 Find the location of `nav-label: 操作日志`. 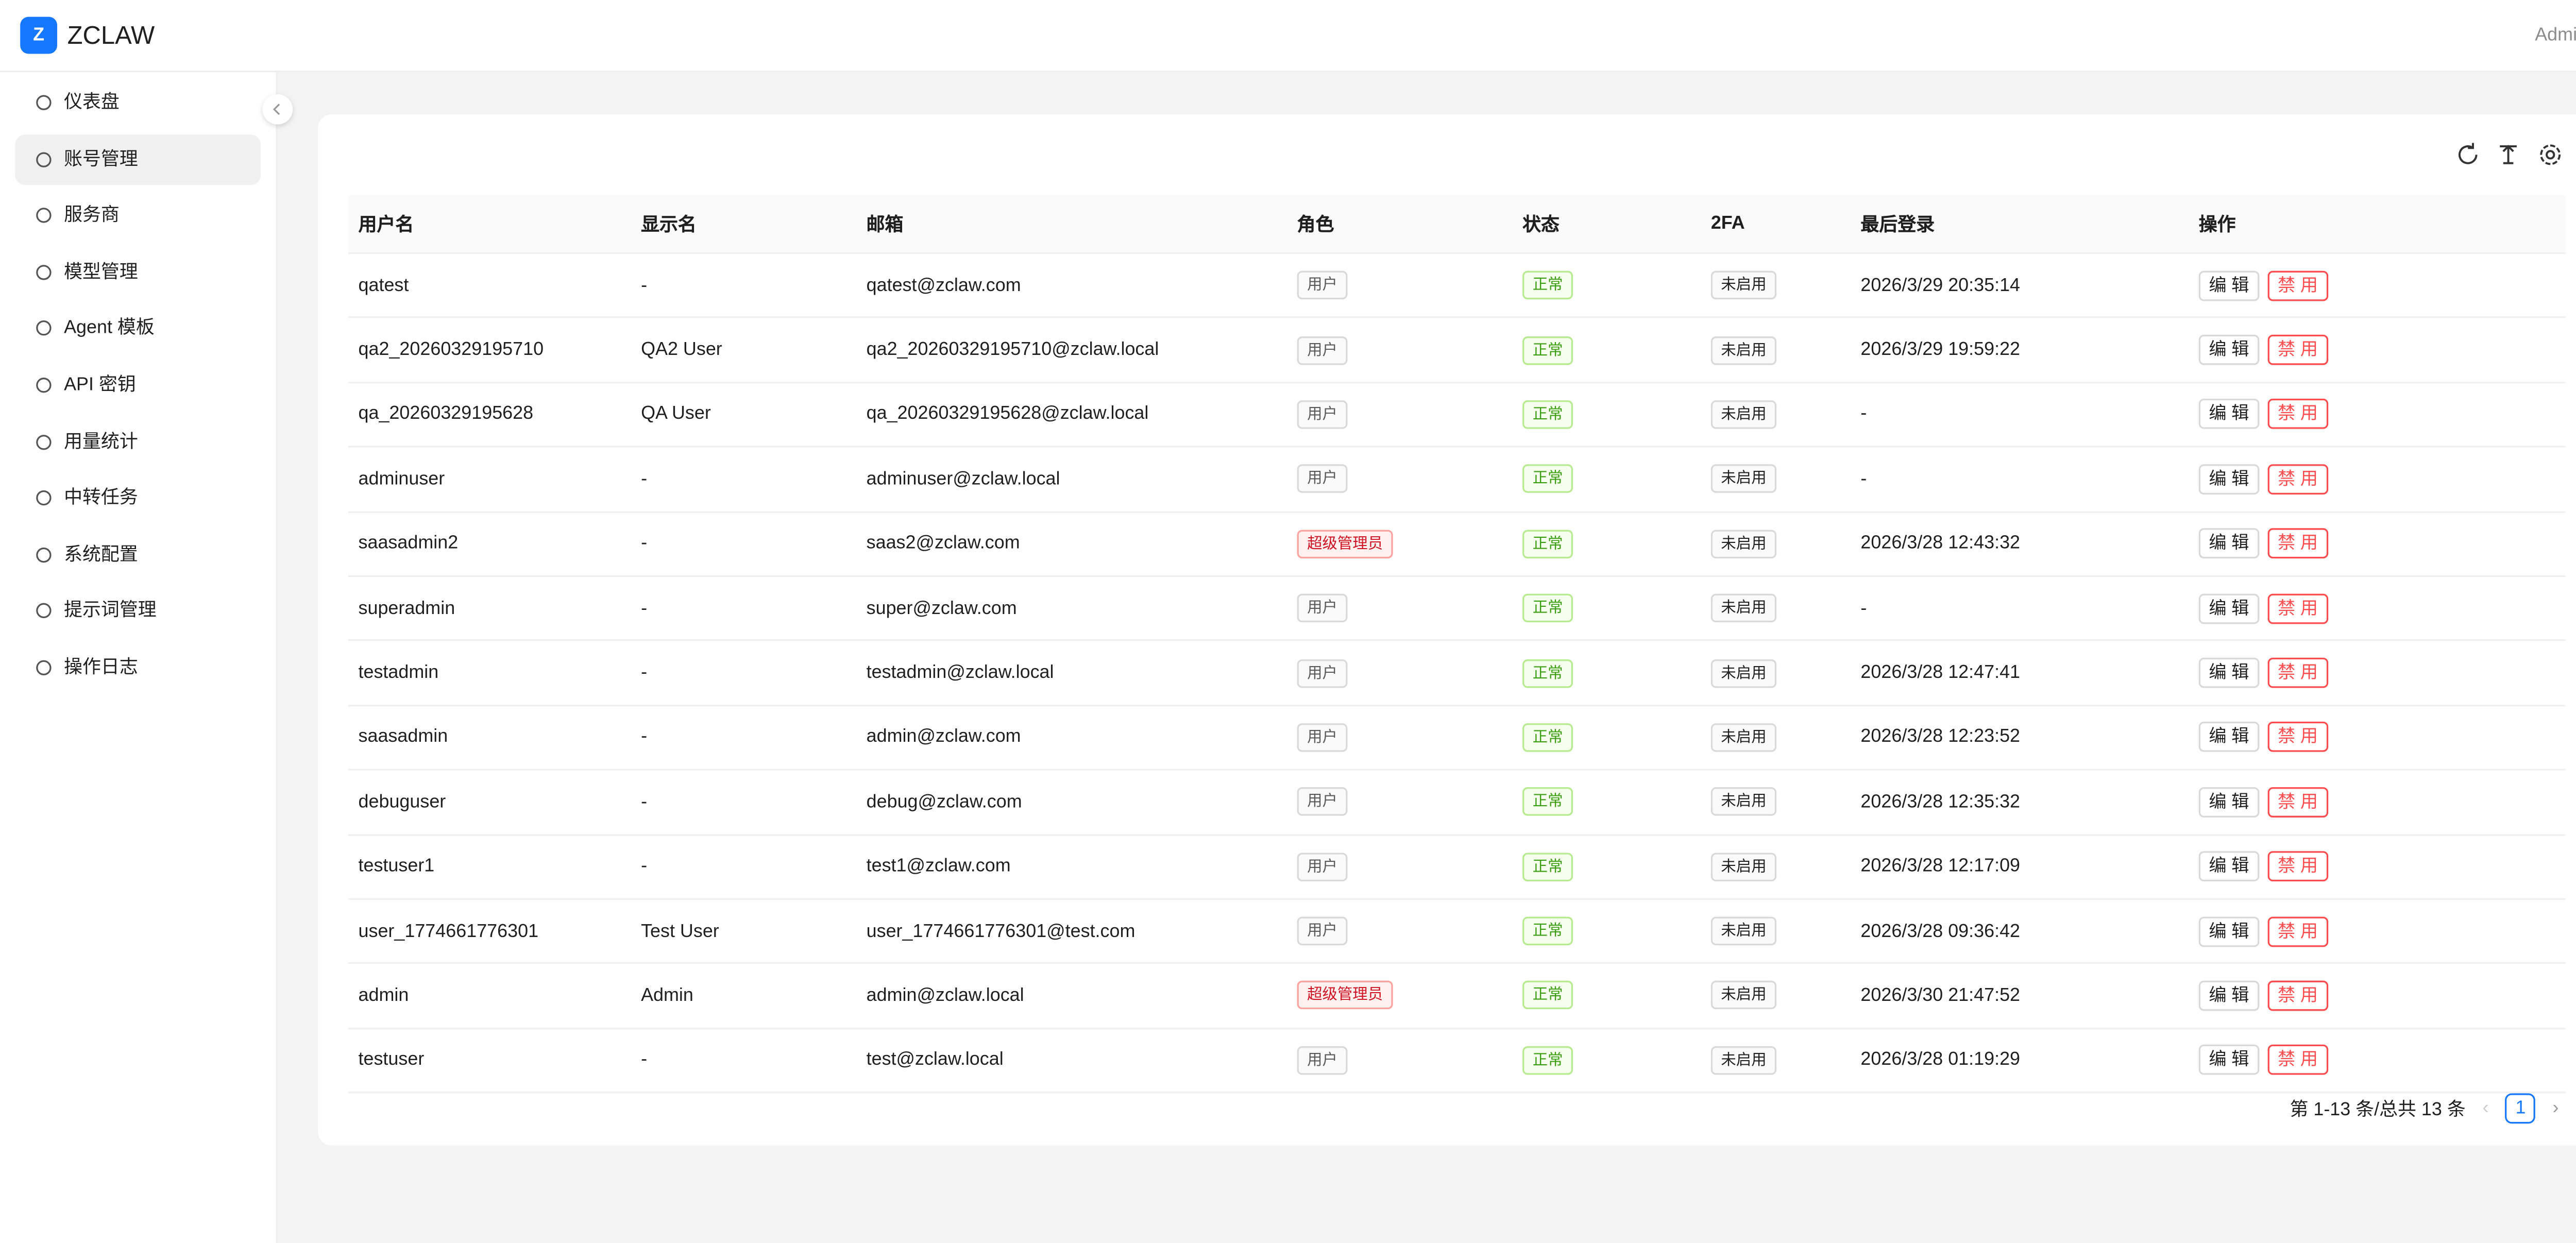

nav-label: 操作日志 is located at coordinates (101, 667).